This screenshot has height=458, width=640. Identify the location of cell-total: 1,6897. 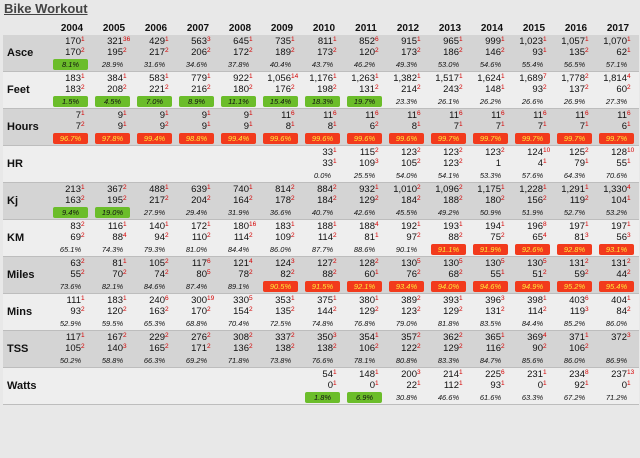
(532, 78).